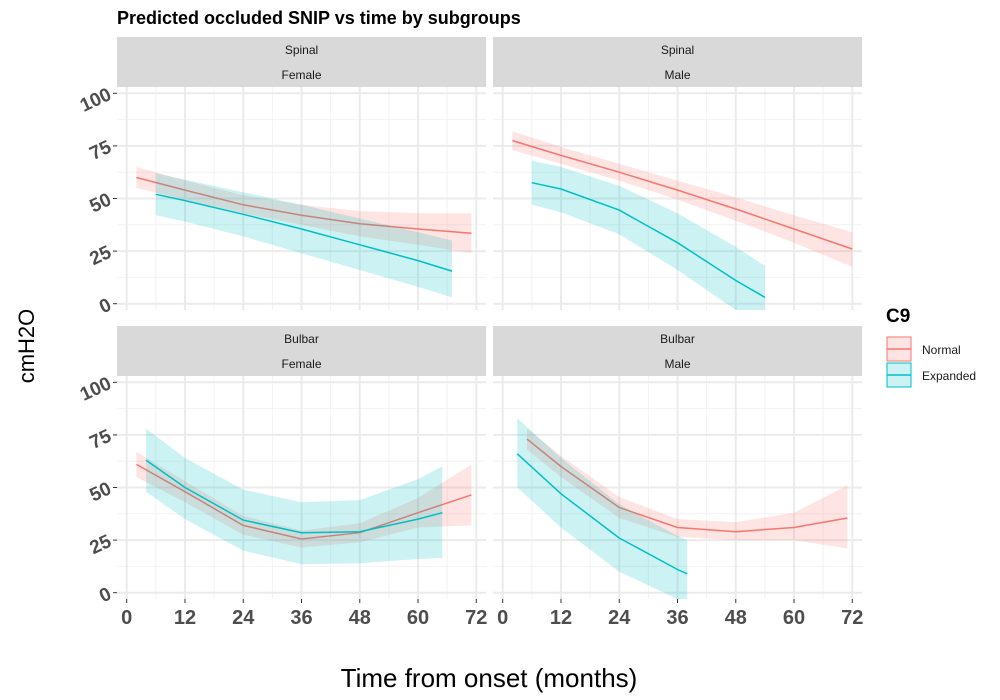  What do you see at coordinates (941, 350) in the screenshot?
I see `legend-label-normal: Normal` at bounding box center [941, 350].